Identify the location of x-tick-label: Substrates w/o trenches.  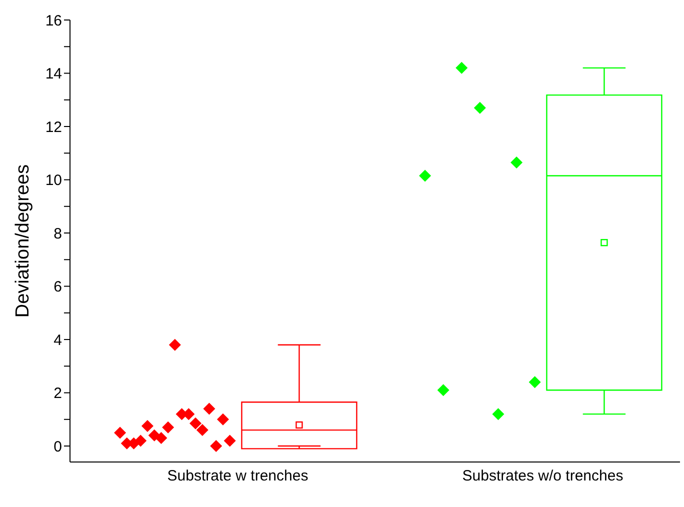
(543, 476).